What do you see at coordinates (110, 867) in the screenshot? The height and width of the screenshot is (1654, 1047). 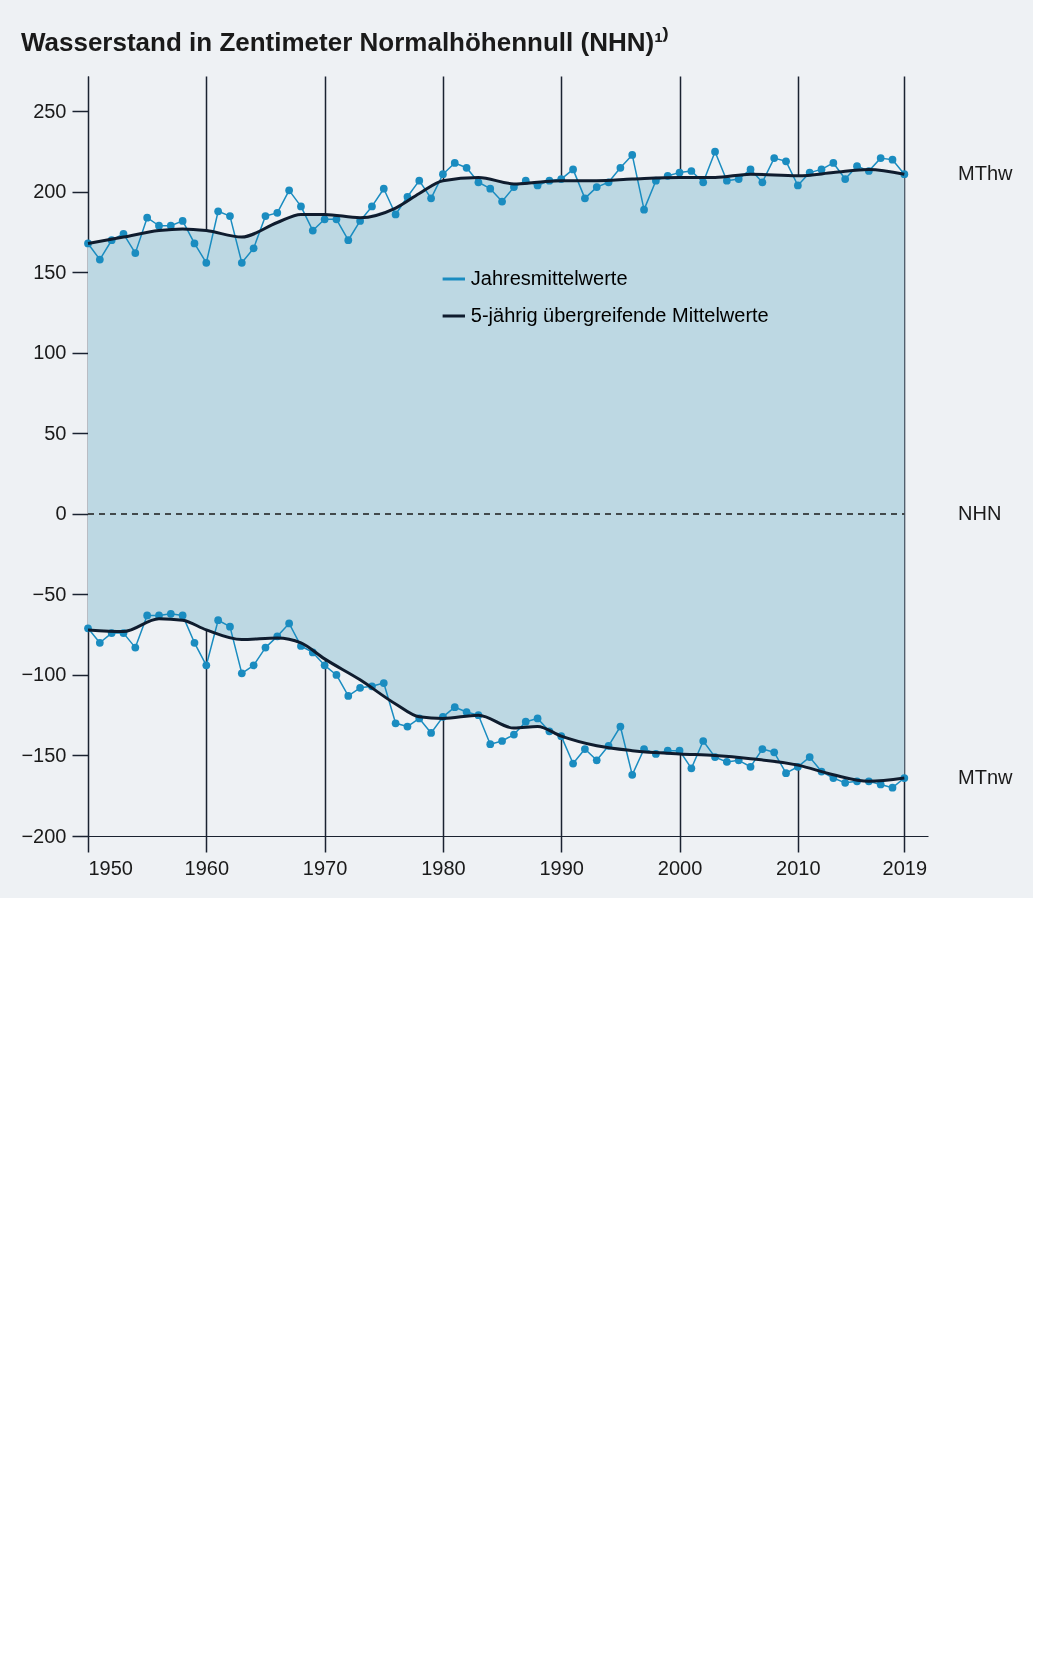 I see `x-tick-label: 1950` at bounding box center [110, 867].